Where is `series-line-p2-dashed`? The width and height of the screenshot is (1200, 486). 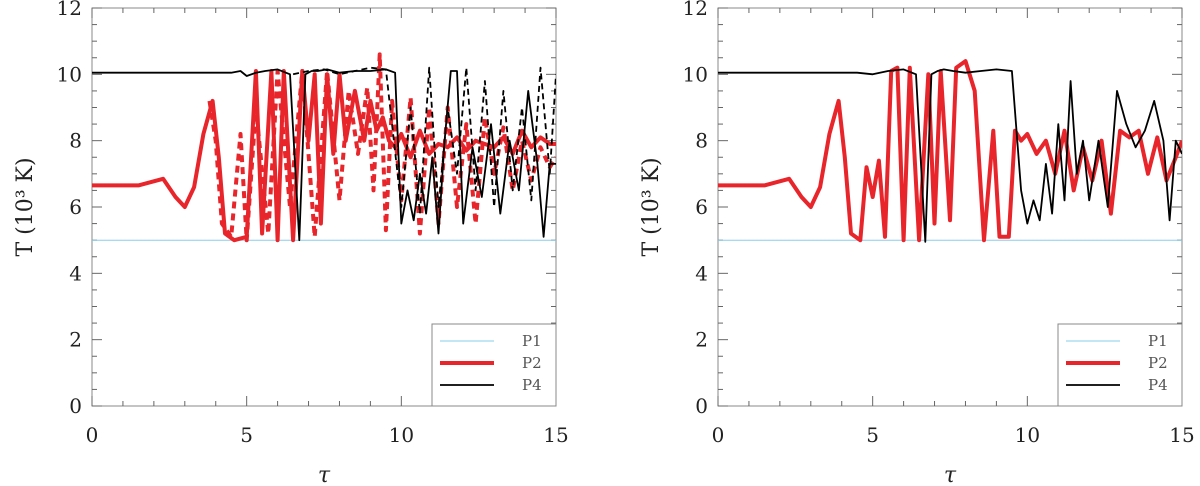 series-line-p2-dashed is located at coordinates (381, 147).